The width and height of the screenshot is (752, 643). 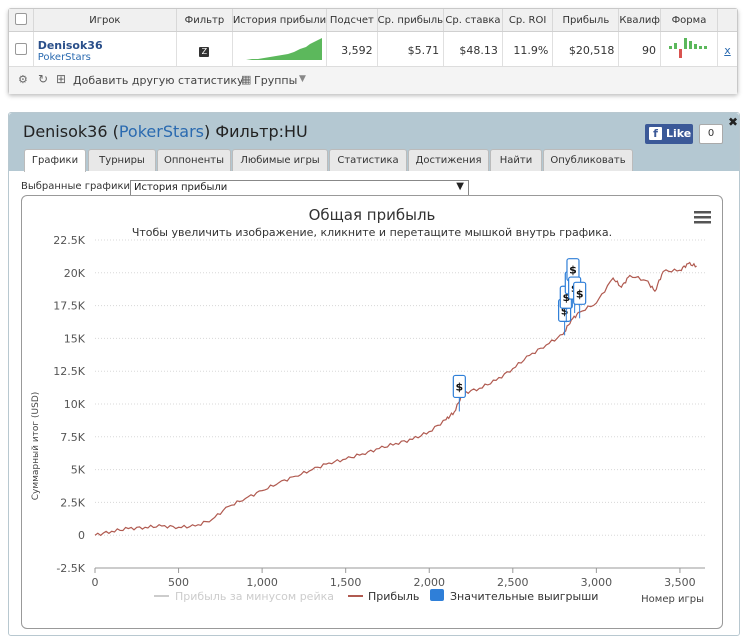 I want to click on profit-cell: $20,518, so click(x=586, y=50).